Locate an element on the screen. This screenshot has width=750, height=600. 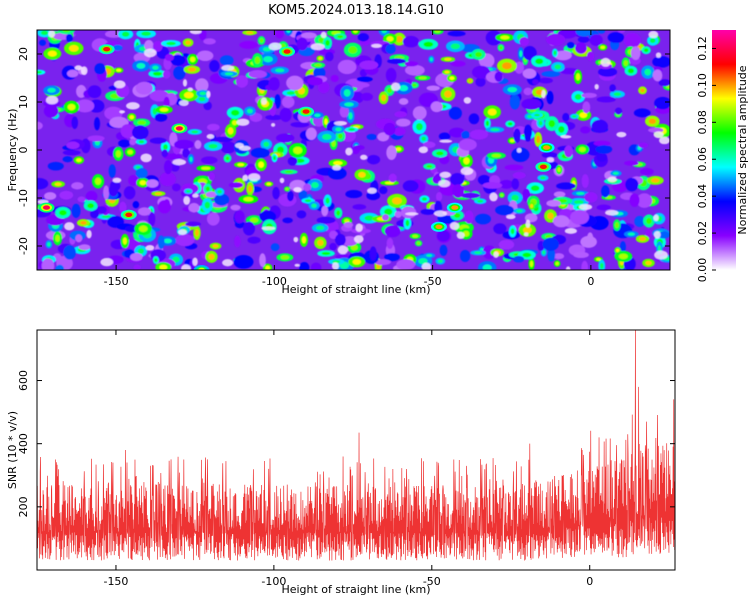
colorbar-tick-label: 0.10 is located at coordinates (702, 85).